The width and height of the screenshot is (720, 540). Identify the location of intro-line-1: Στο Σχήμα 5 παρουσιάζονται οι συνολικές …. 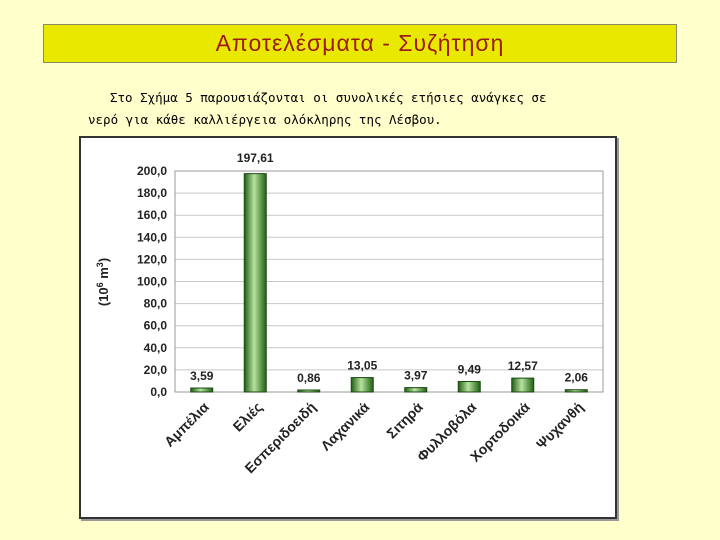
(328, 97).